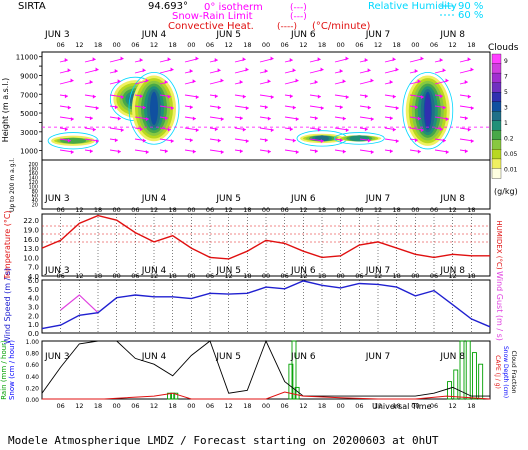 The width and height of the screenshot is (528, 450). What do you see at coordinates (35, 201) in the screenshot?
I see `low-ytick-label: 40` at bounding box center [35, 201].